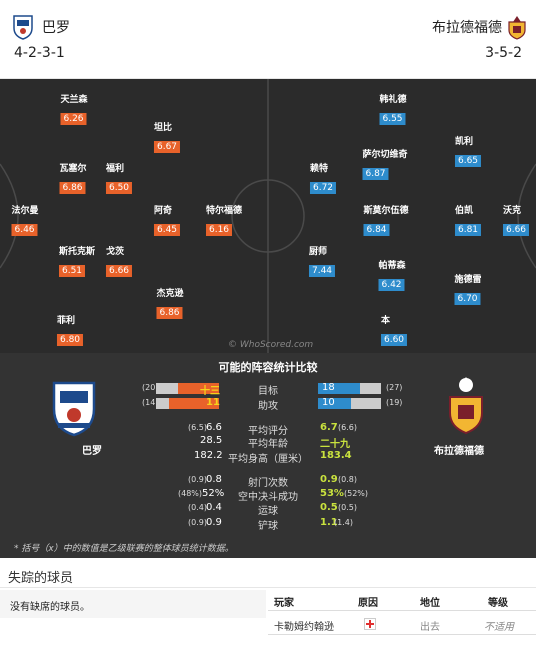  Describe the element at coordinates (25, 220) in the screenshot. I see `home-player: 法尔曼 6.46` at that location.